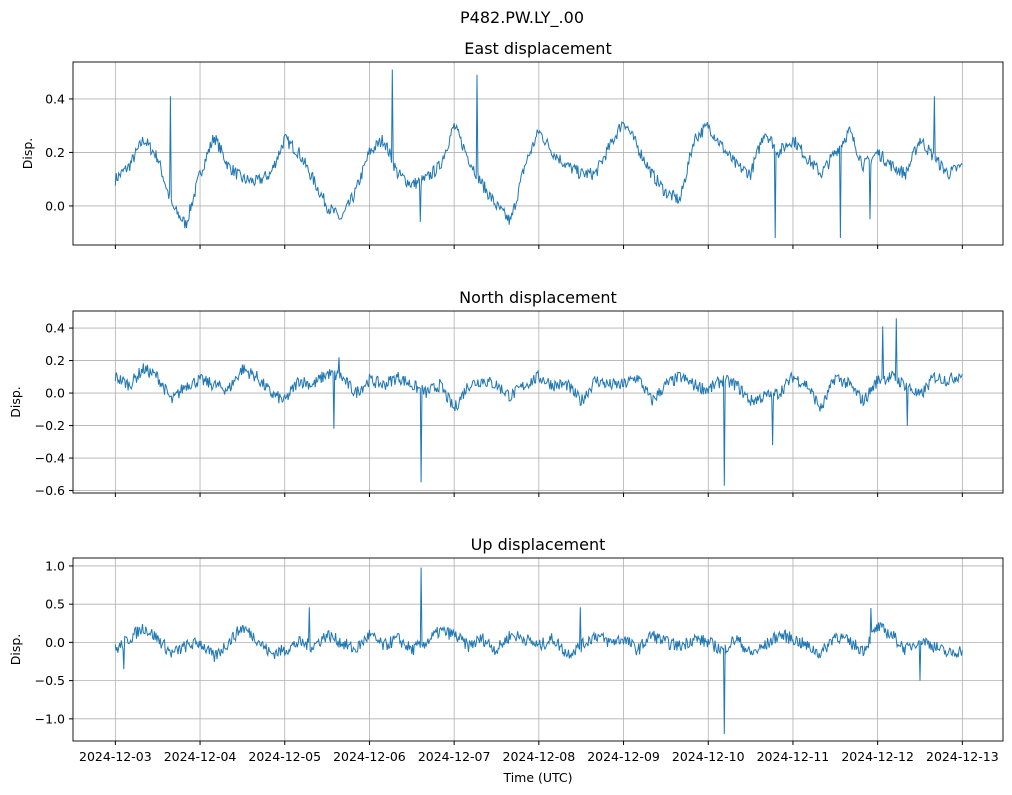 This screenshot has height=795, width=1012. I want to click on x-tick-label: 2024-12-06, so click(369, 756).